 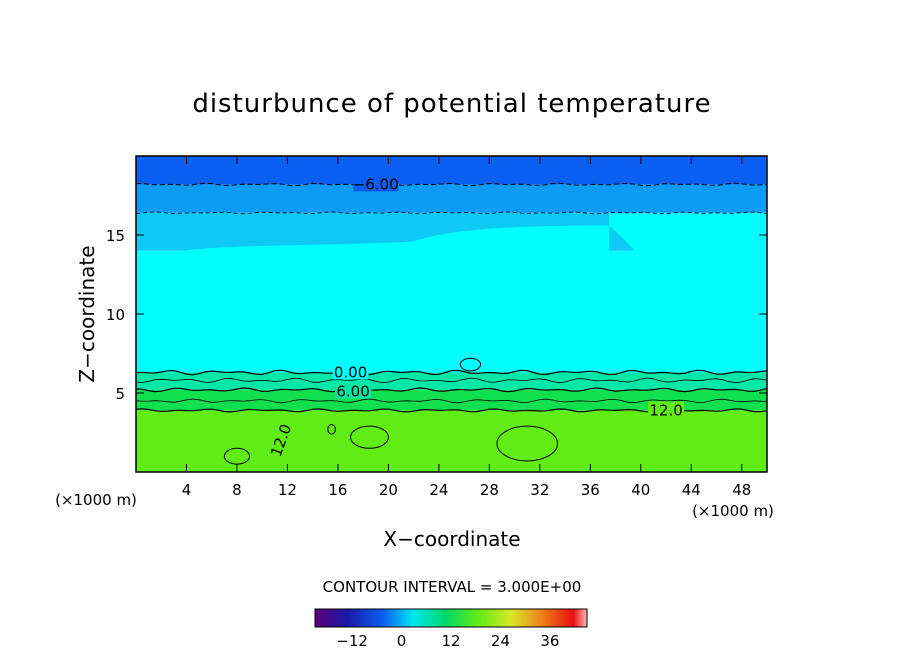 What do you see at coordinates (352, 641) in the screenshot?
I see `colorbar-tick-label: −12` at bounding box center [352, 641].